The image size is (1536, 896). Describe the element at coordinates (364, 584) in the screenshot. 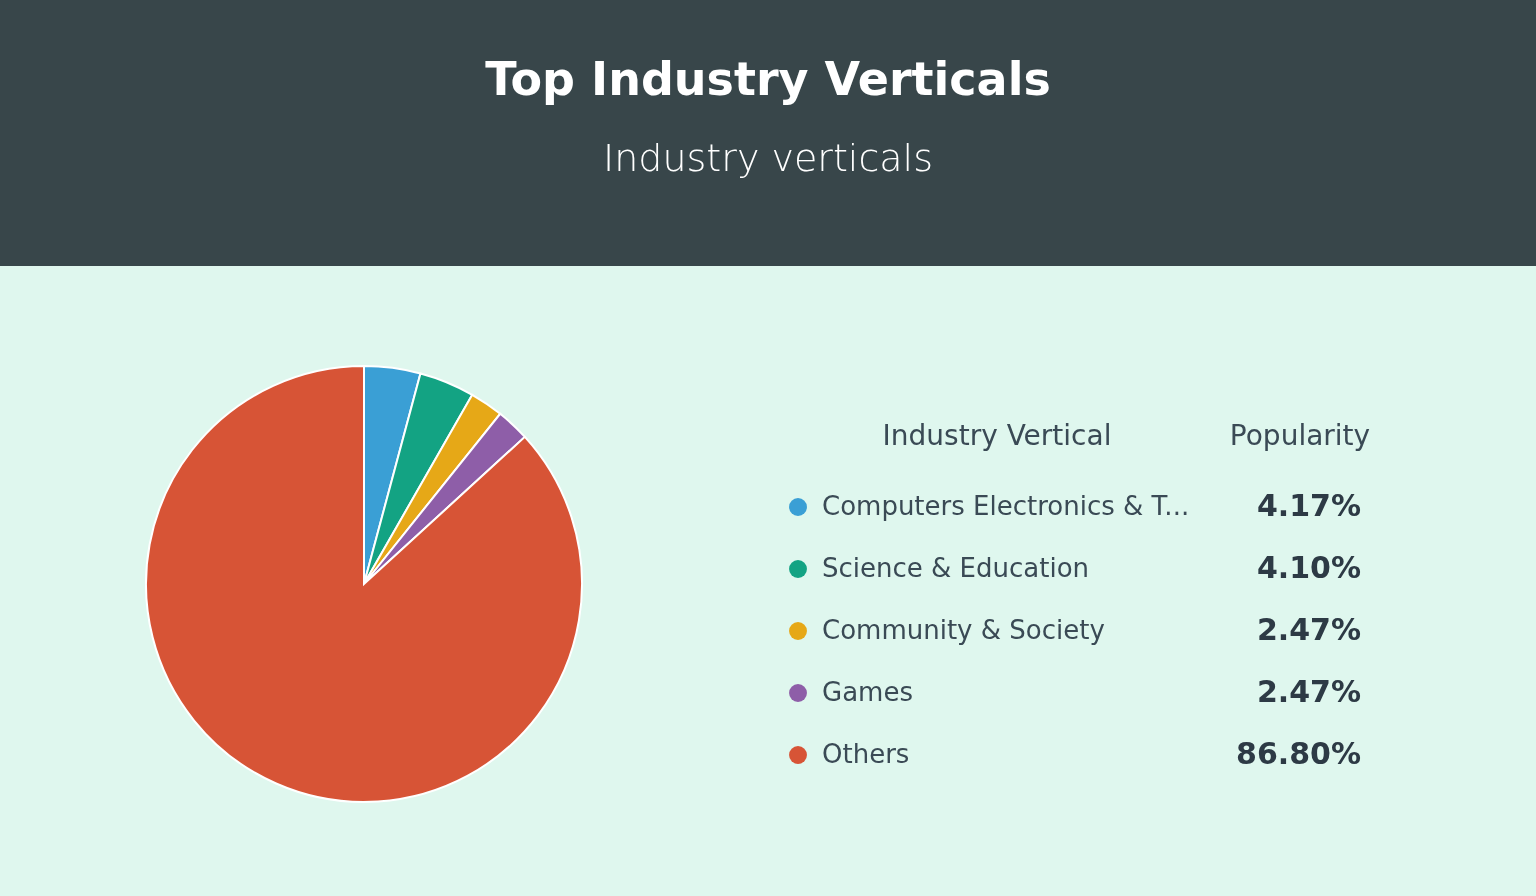

I see `pie-slice` at that location.